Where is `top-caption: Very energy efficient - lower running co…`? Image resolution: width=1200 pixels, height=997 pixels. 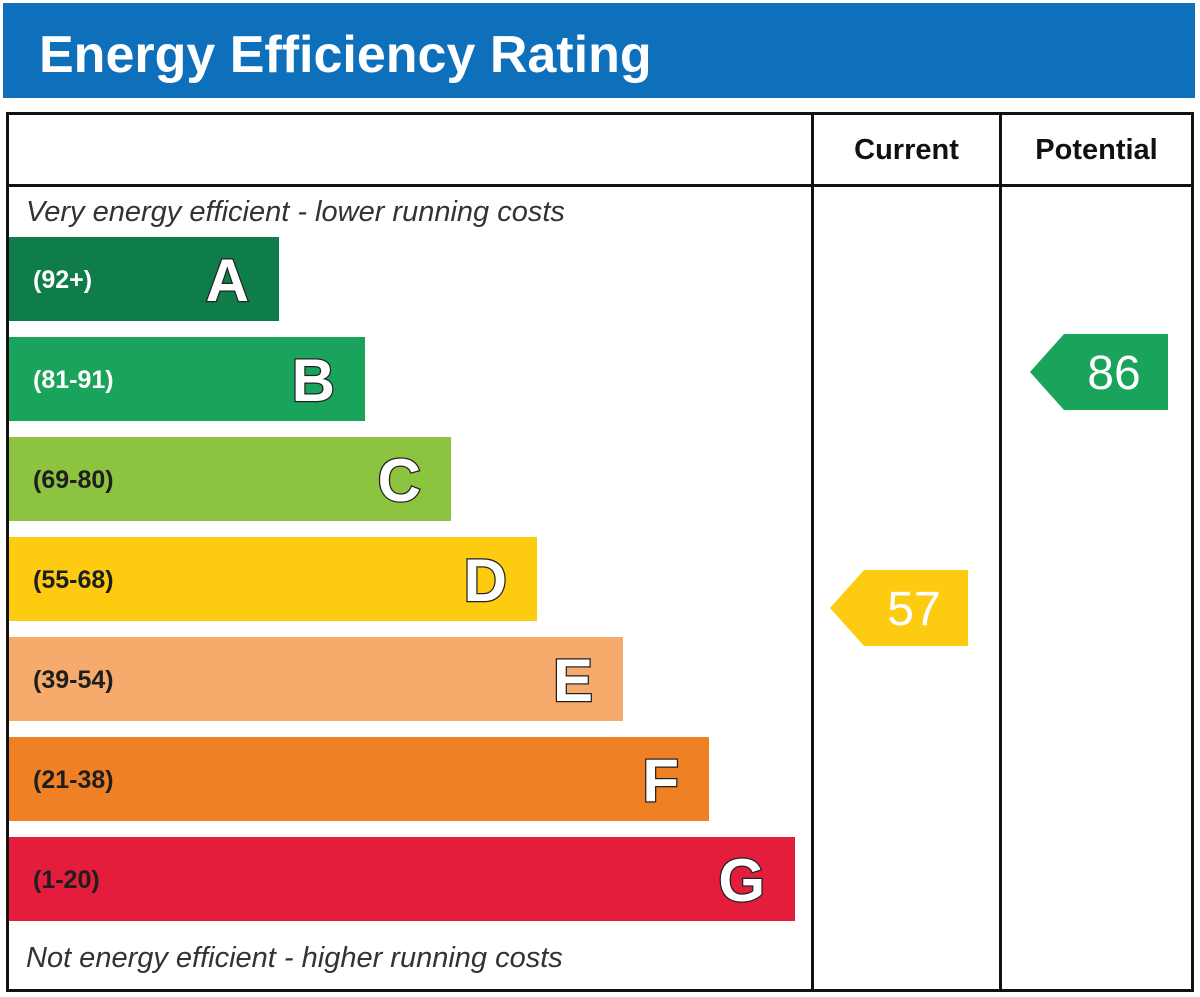
top-caption: Very energy efficient - lower running co… is located at coordinates (295, 212).